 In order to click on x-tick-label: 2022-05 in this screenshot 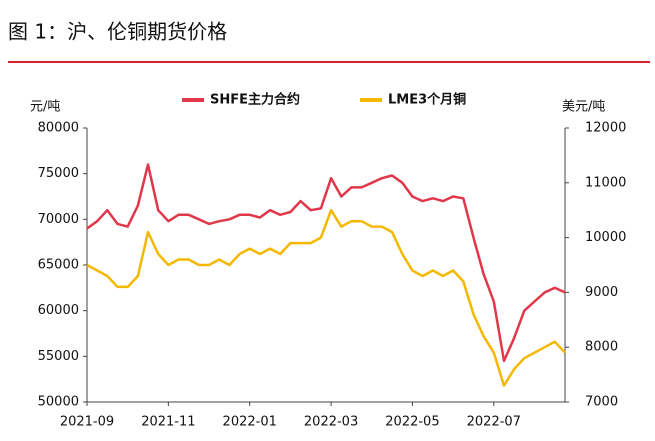, I will do `click(412, 422)`.